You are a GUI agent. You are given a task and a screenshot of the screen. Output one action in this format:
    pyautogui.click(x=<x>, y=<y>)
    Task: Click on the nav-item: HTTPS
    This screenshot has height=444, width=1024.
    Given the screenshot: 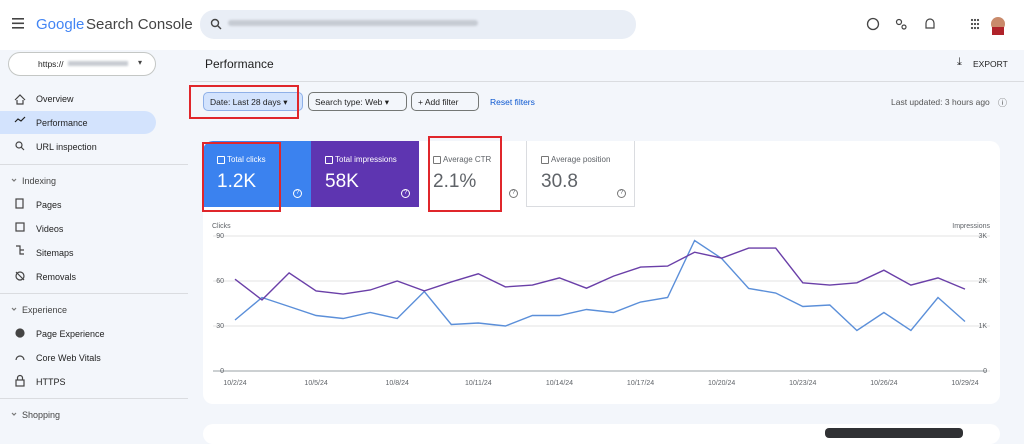 What is the action you would take?
    pyautogui.click(x=51, y=382)
    